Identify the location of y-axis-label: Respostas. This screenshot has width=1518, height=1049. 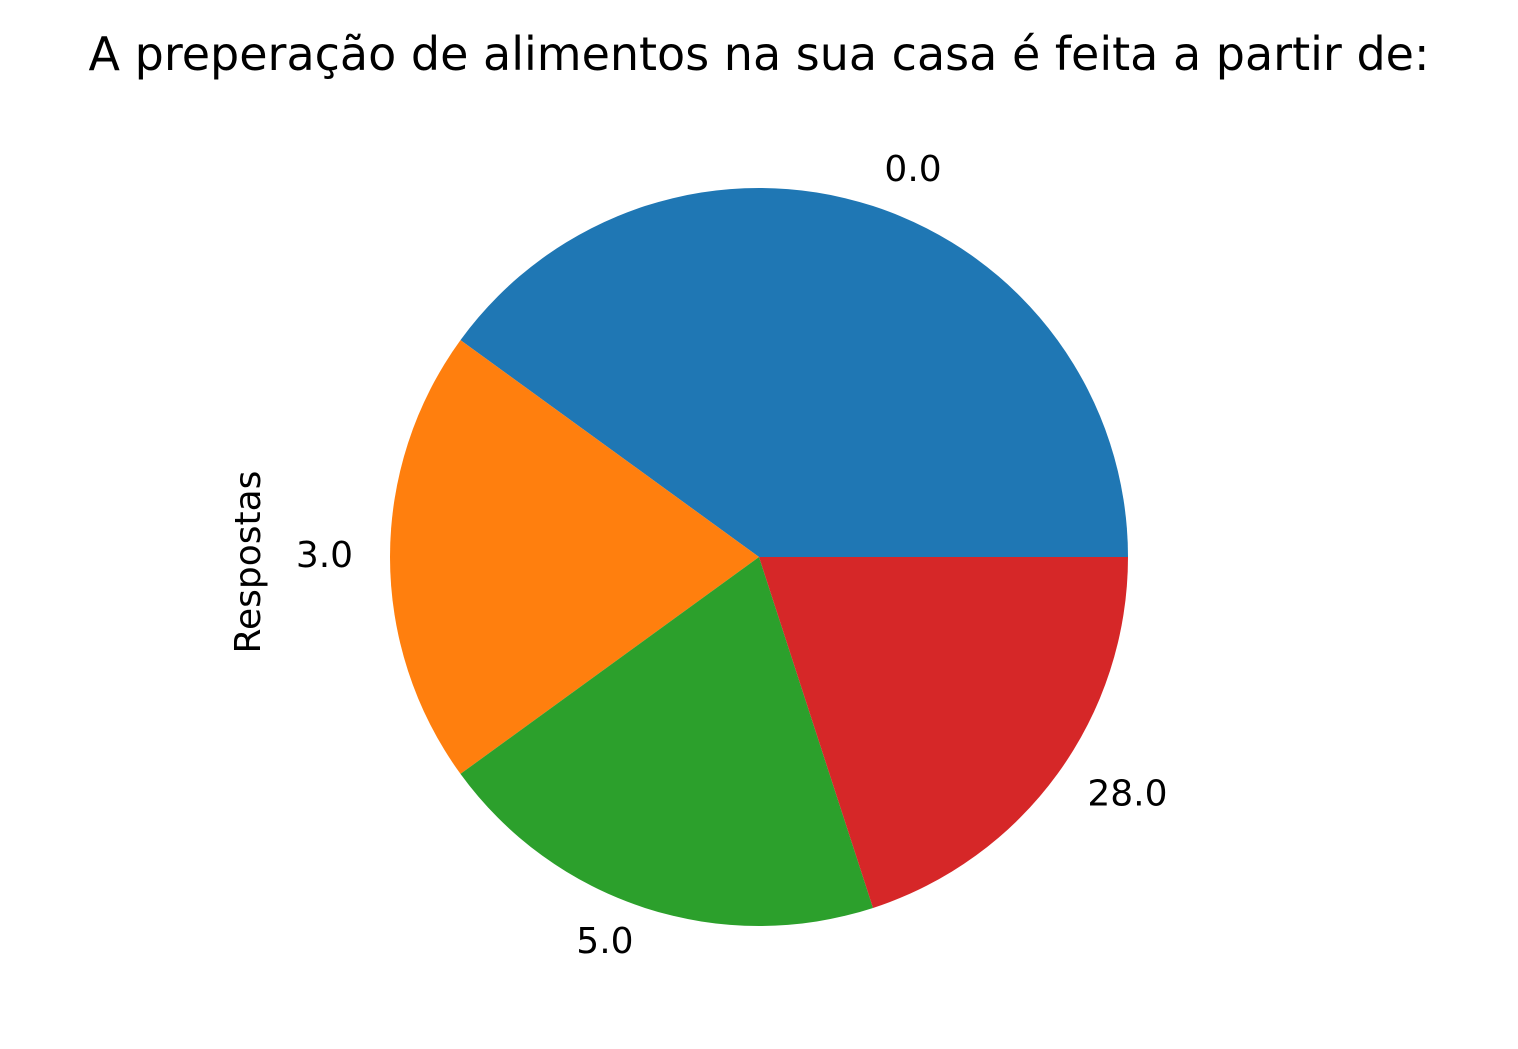
(248, 562).